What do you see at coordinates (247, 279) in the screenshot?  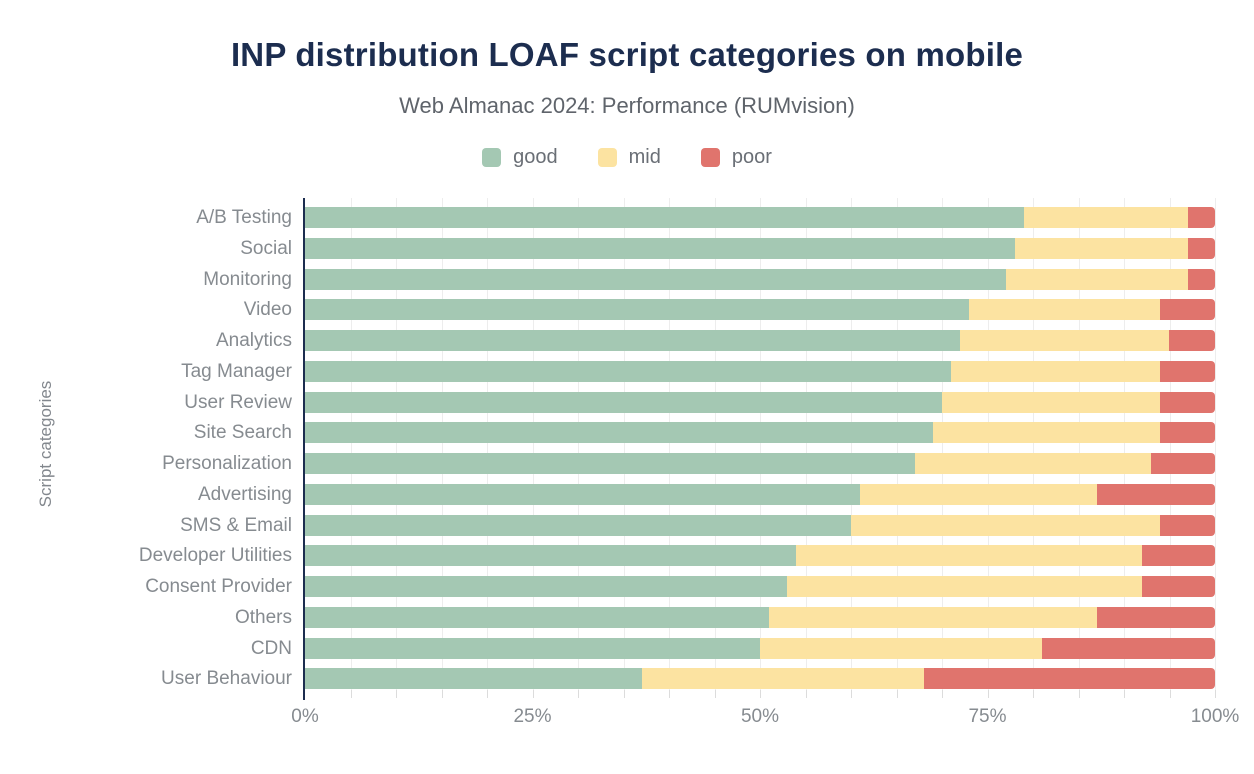 I see `category-label: Monitoring` at bounding box center [247, 279].